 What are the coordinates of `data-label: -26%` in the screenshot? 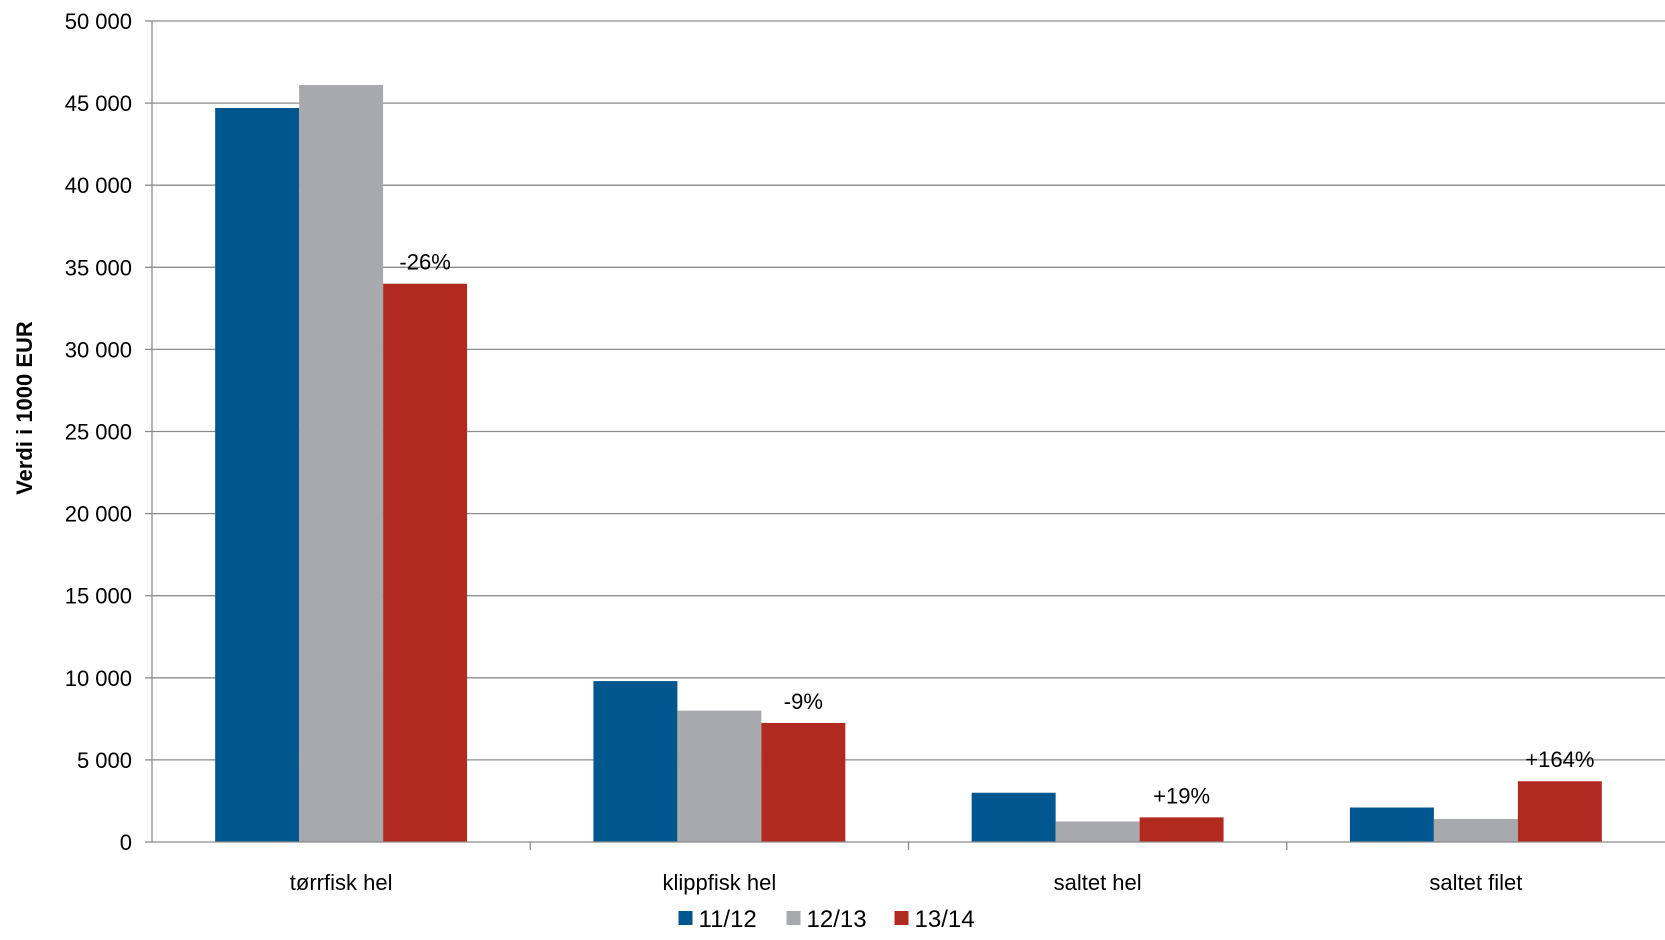 It's located at (424, 262).